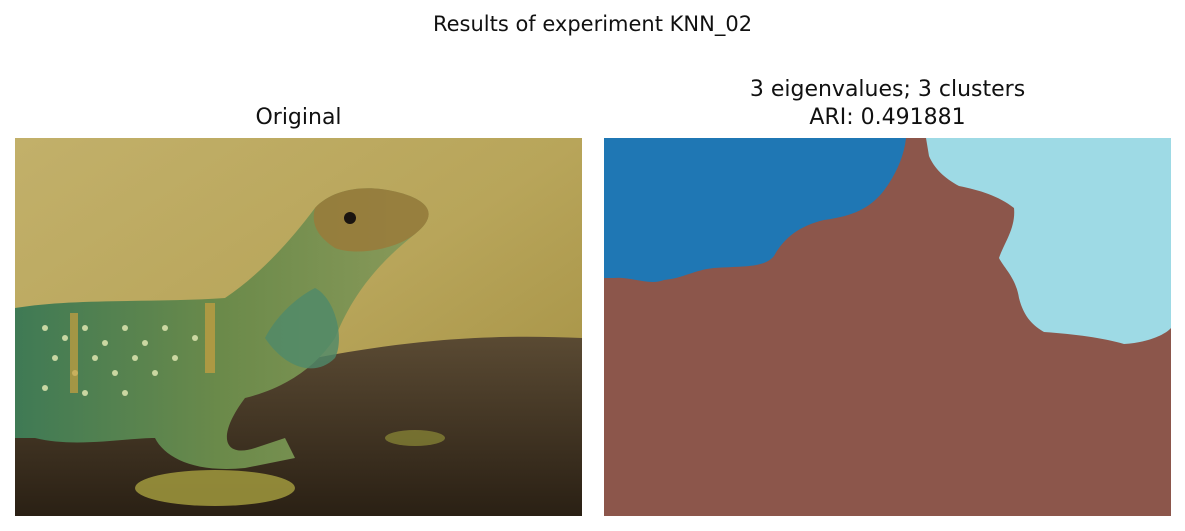 This screenshot has width=1185, height=531. I want to click on lizard-throat, so click(302, 328).